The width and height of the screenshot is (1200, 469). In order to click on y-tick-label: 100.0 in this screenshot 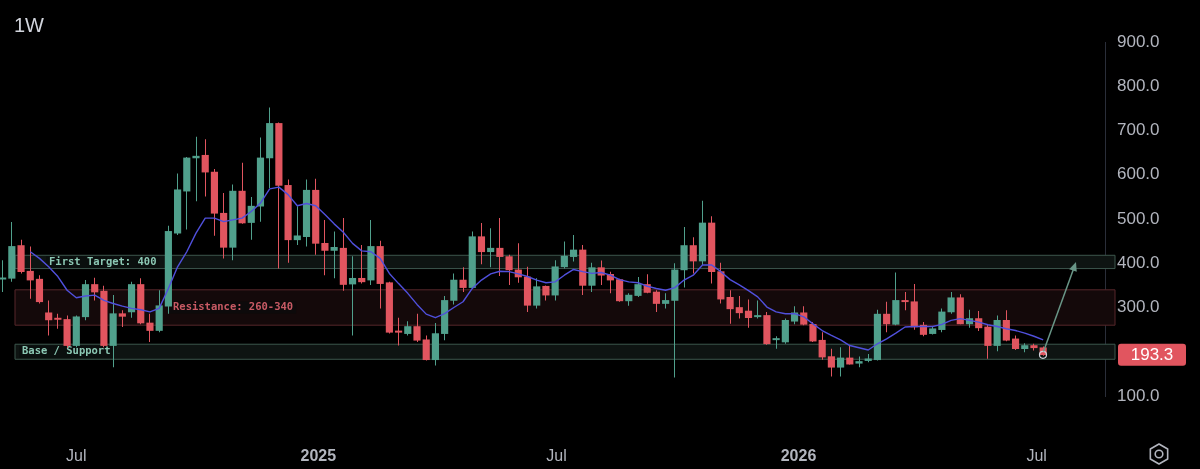, I will do `click(1138, 395)`.